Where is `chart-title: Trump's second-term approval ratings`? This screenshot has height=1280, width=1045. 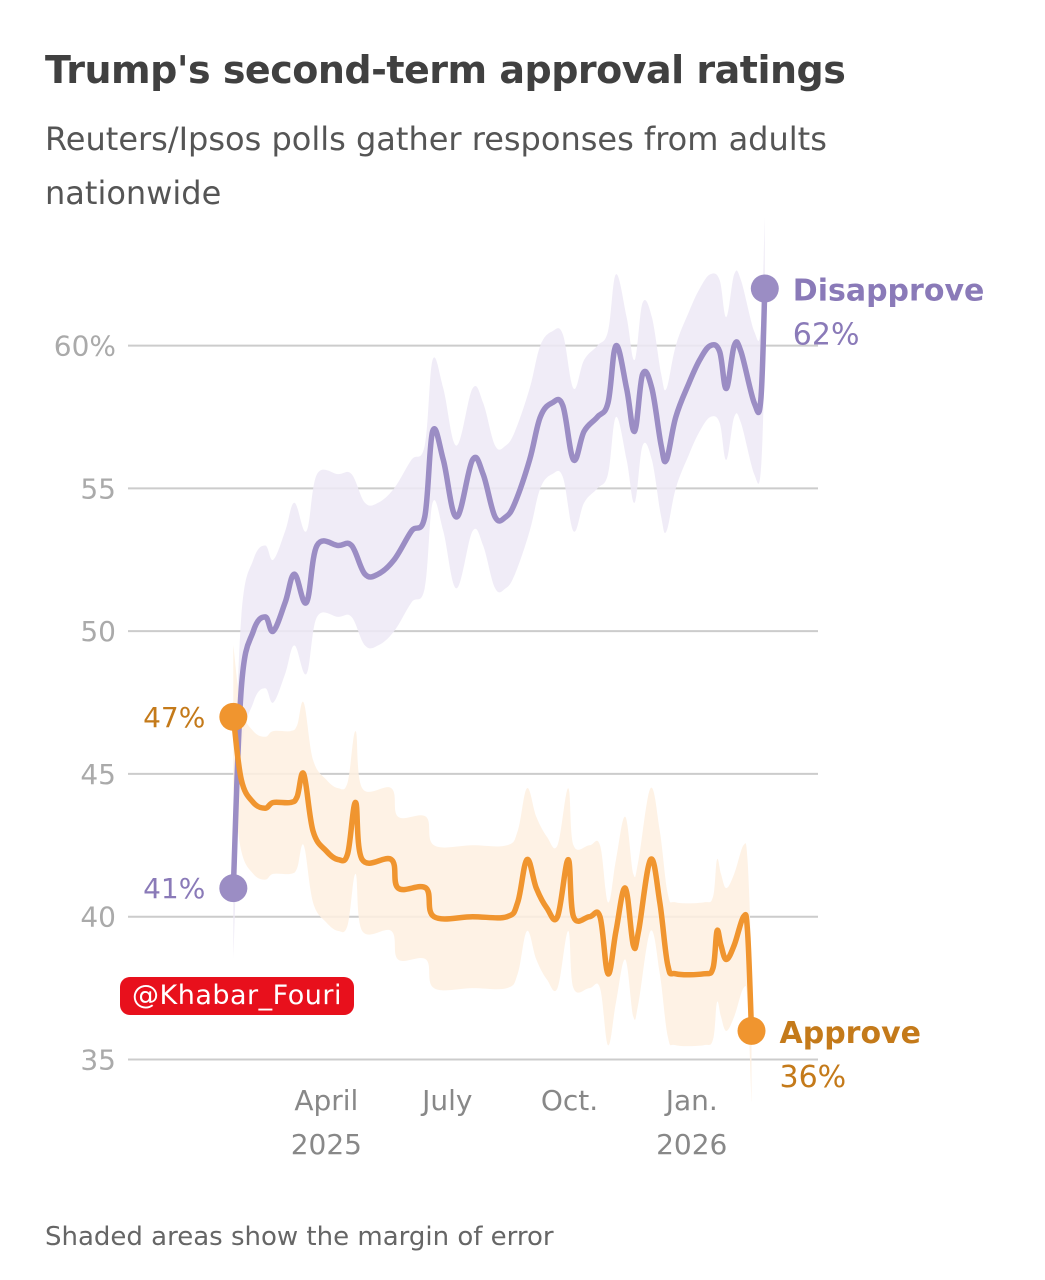 chart-title: Trump's second-term approval ratings is located at coordinates (445, 70).